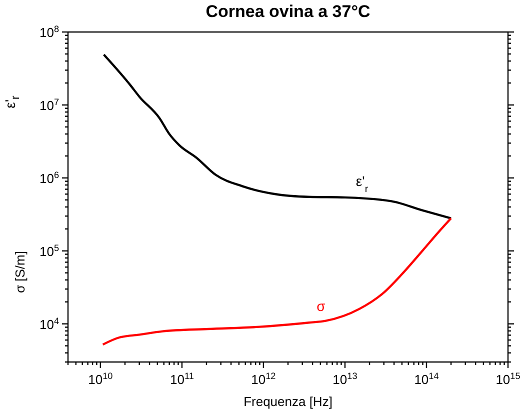 This screenshot has height=418, width=532. I want to click on x-tick-label: 10$^{11}$, so click(182, 379).